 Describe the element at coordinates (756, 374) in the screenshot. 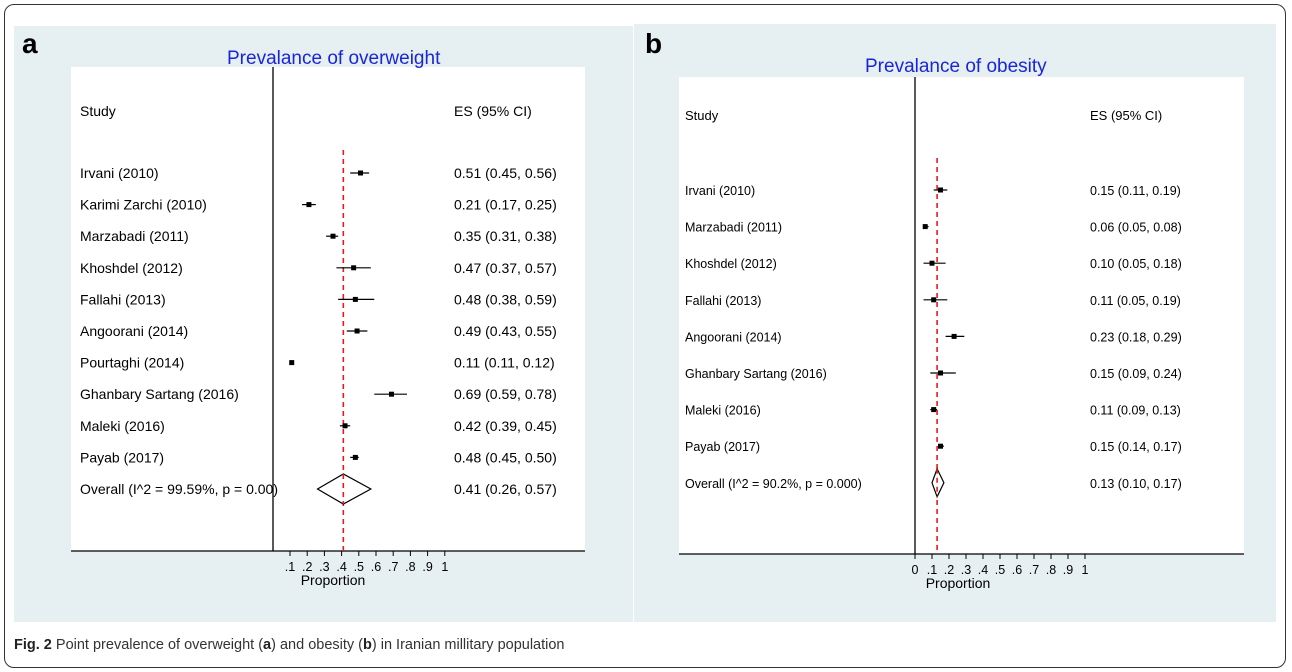

I see `panel-b-study-name: Ghanbary Sartang (2016)` at that location.